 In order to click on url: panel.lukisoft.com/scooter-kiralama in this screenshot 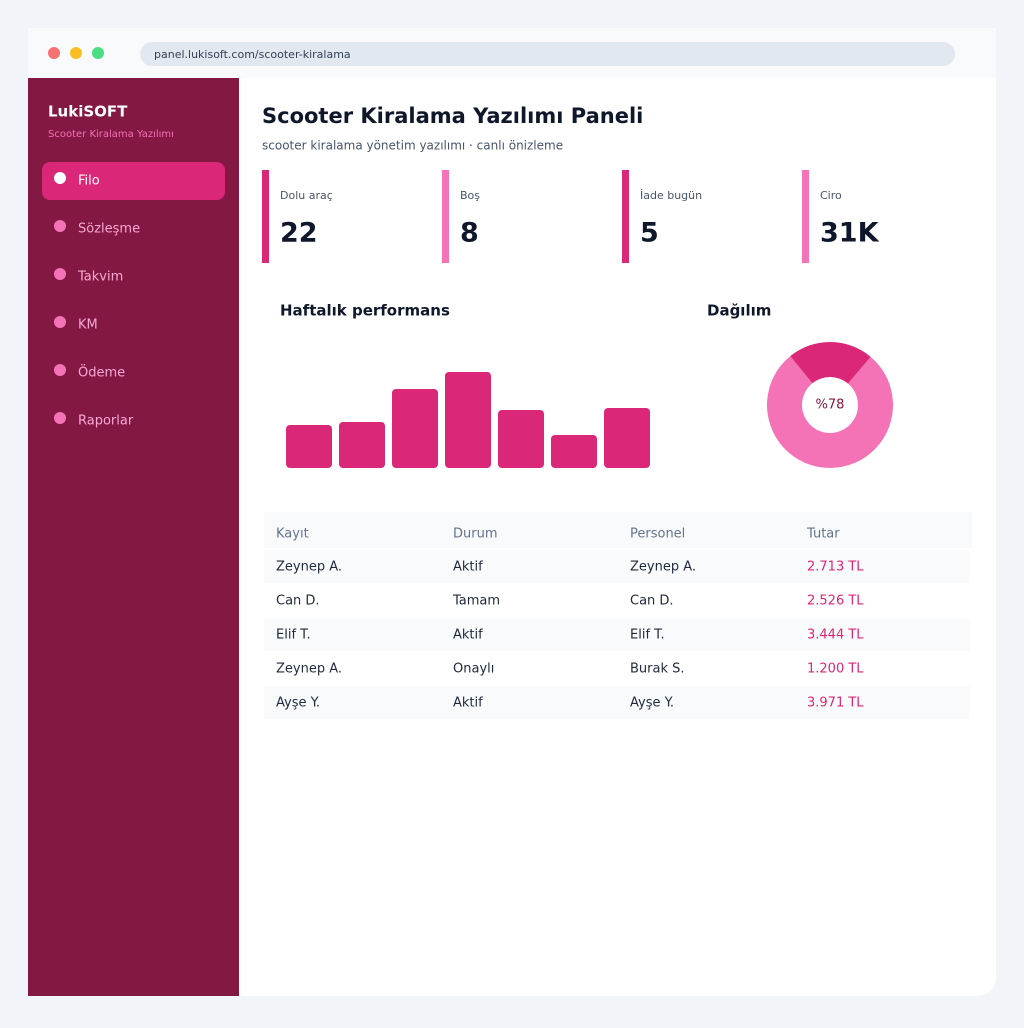, I will do `click(252, 54)`.